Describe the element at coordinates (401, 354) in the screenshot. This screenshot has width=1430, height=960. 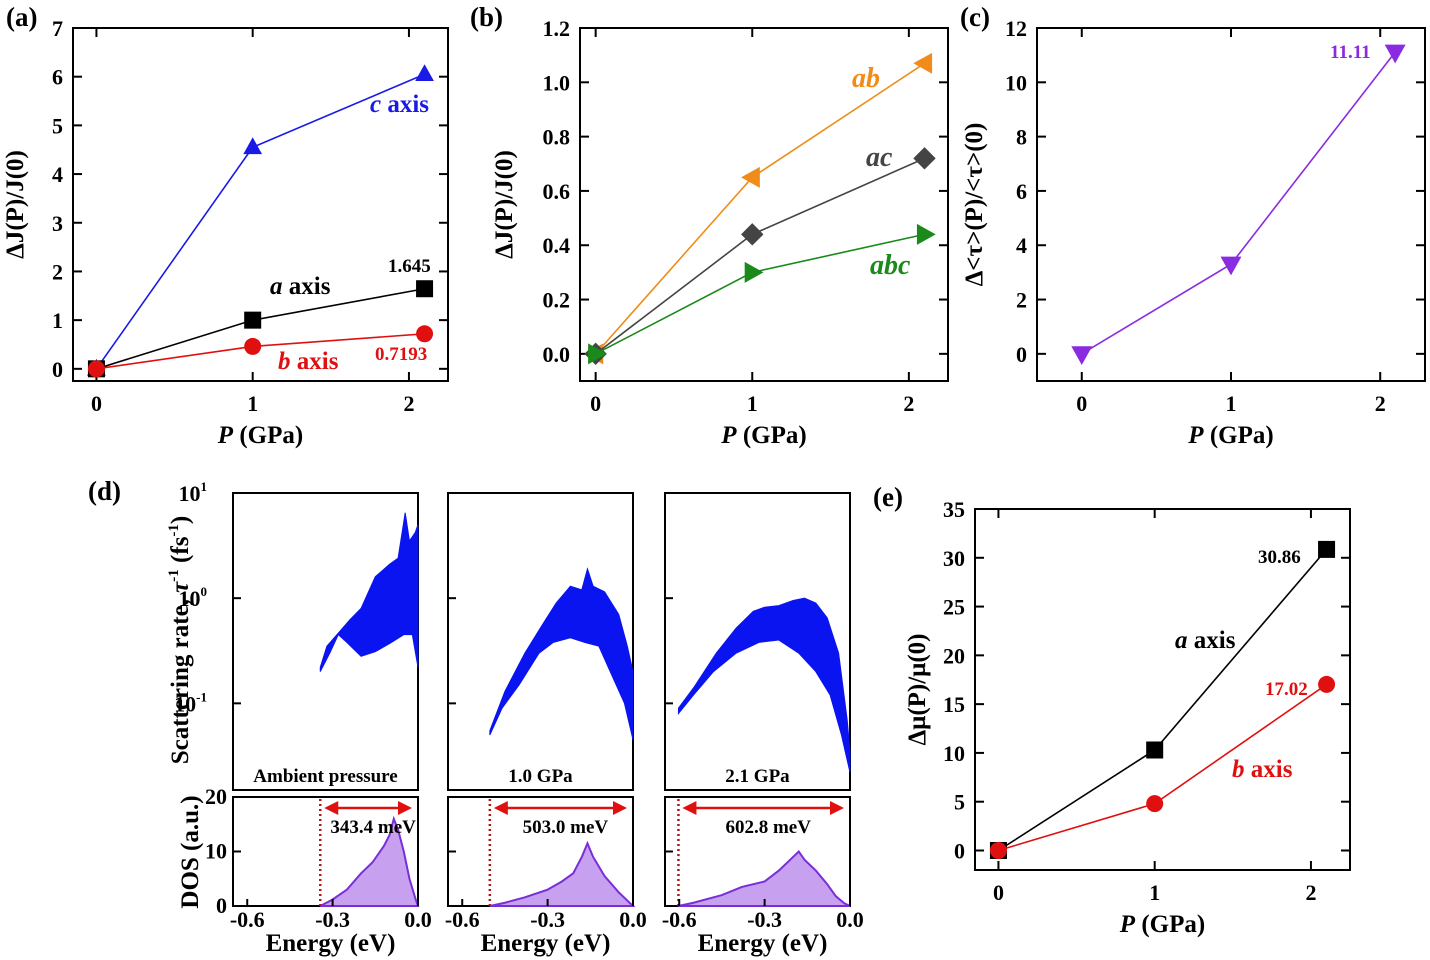
I see `value-annotation: 0.7193` at that location.